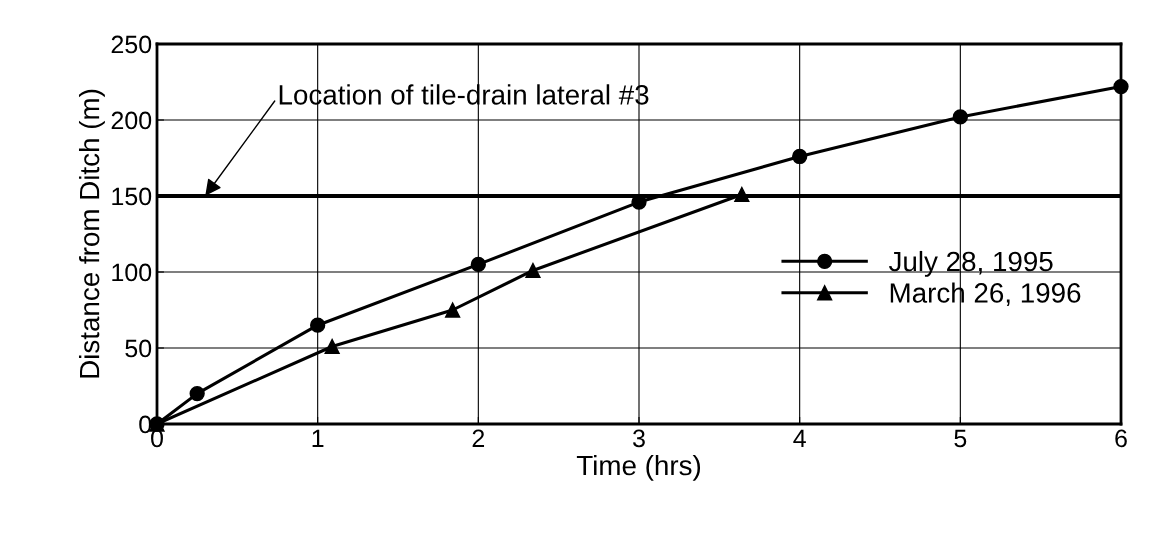 The height and width of the screenshot is (540, 1165). What do you see at coordinates (799, 438) in the screenshot?
I see `x-tick-label: 4` at bounding box center [799, 438].